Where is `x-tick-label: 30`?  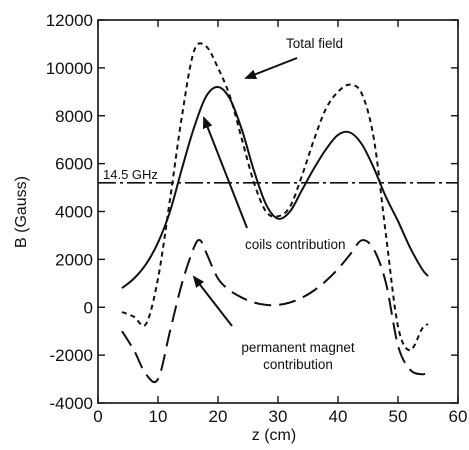 x-tick-label: 30 is located at coordinates (278, 416).